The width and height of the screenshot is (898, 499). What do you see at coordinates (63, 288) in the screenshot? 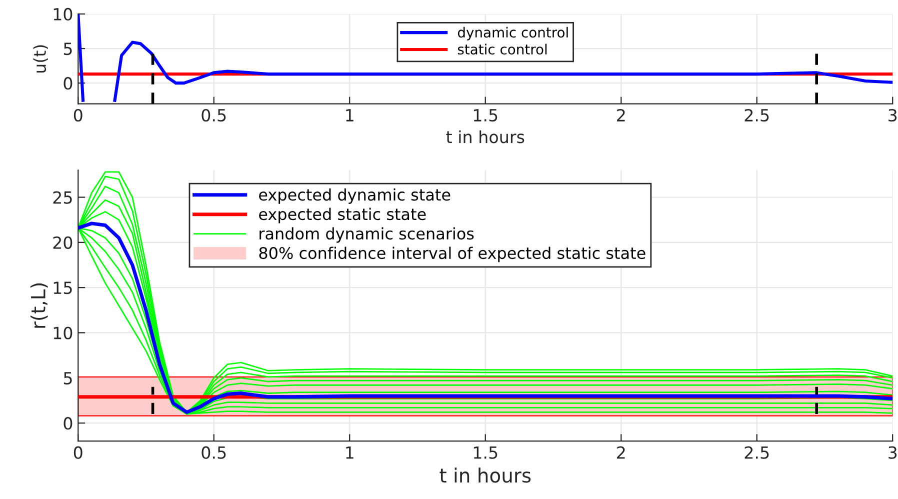
I see `y-tick-label: 15` at bounding box center [63, 288].